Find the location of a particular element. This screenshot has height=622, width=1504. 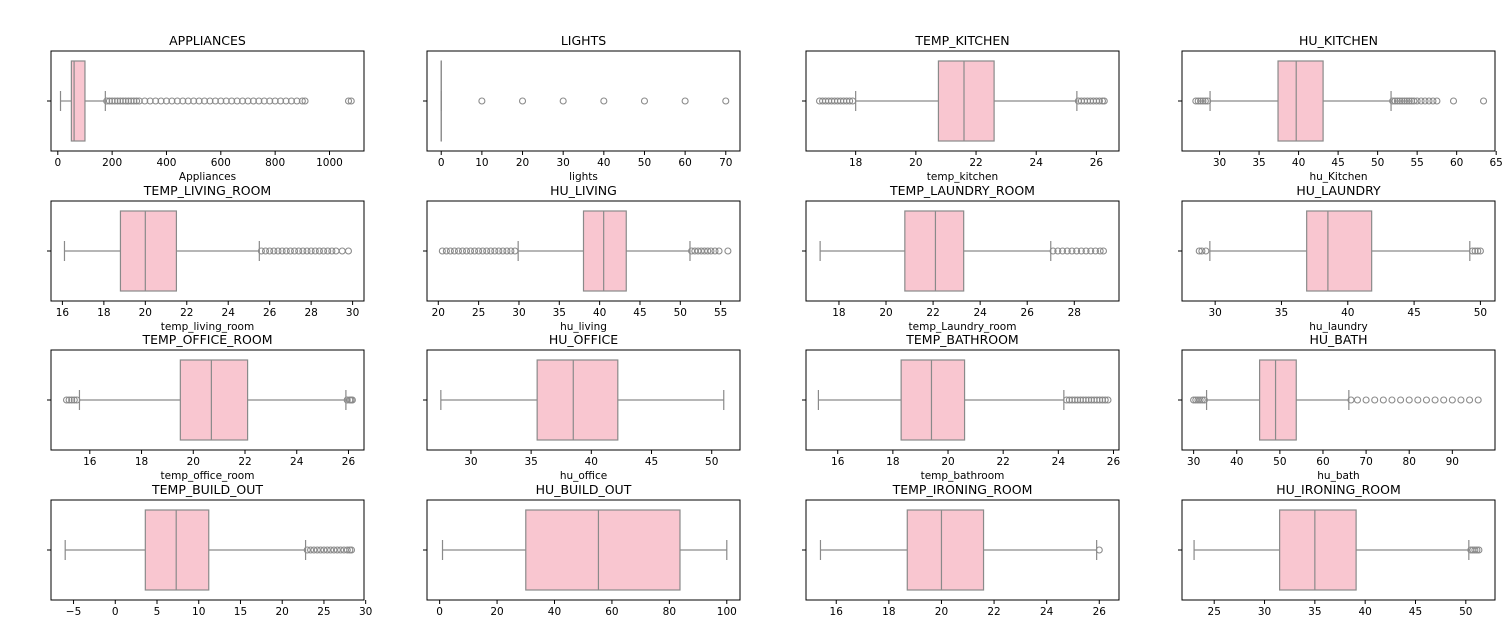

subplot: HU_LIVING 20 25 30 35 40 45 50 55 hu_living is located at coordinates (582, 258).